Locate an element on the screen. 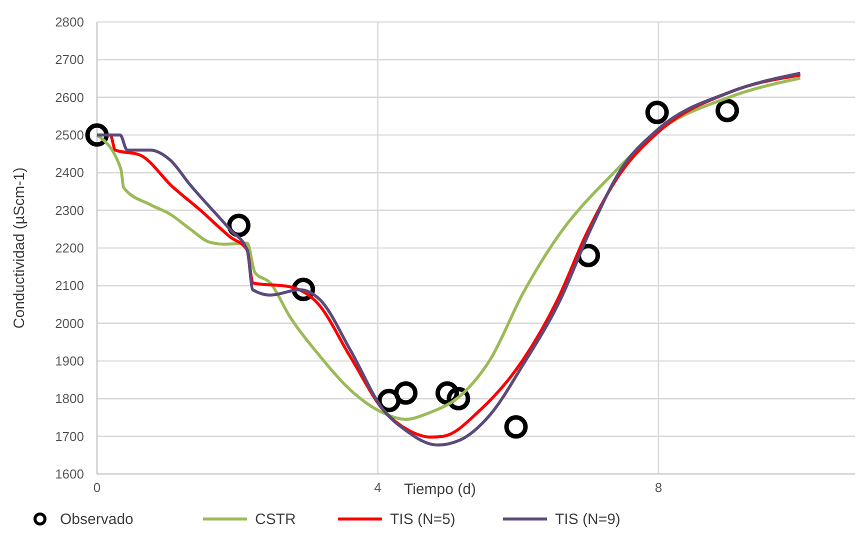  legend-label: CSTR is located at coordinates (275, 519).